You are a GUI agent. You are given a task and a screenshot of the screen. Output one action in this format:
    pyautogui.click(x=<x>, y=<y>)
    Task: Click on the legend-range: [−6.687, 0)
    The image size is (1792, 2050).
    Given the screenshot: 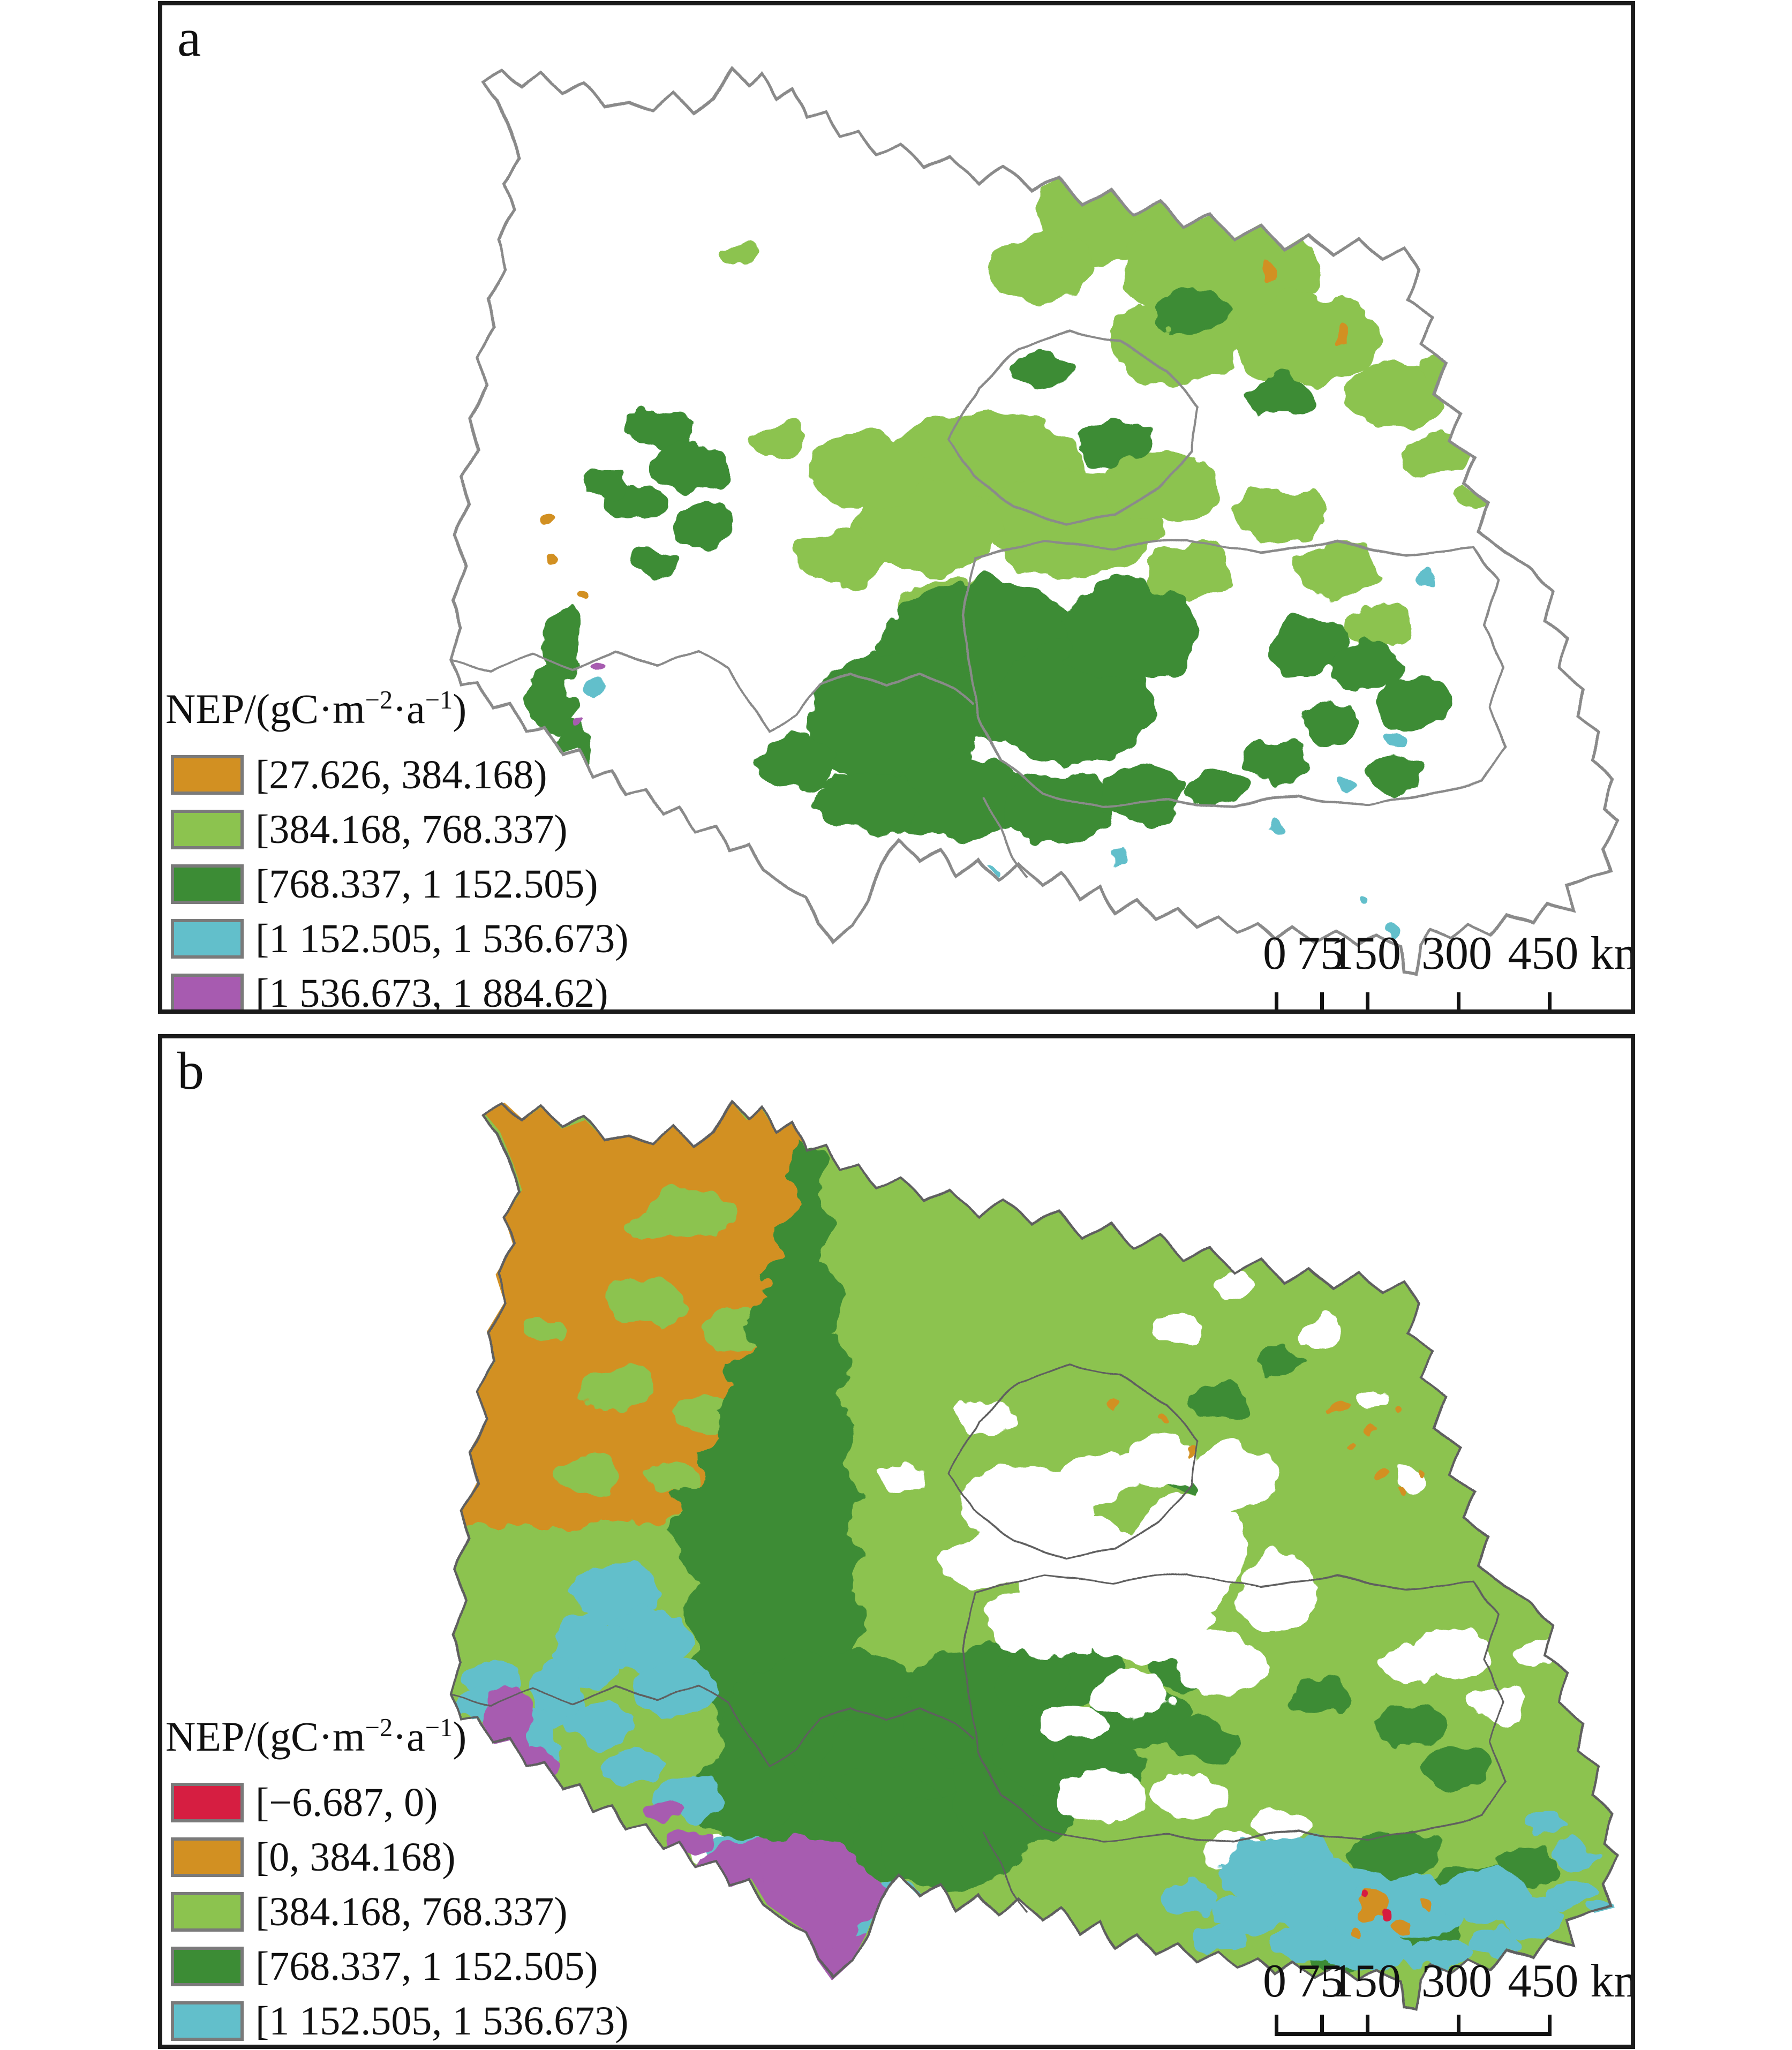 What is the action you would take?
    pyautogui.click(x=346, y=1803)
    